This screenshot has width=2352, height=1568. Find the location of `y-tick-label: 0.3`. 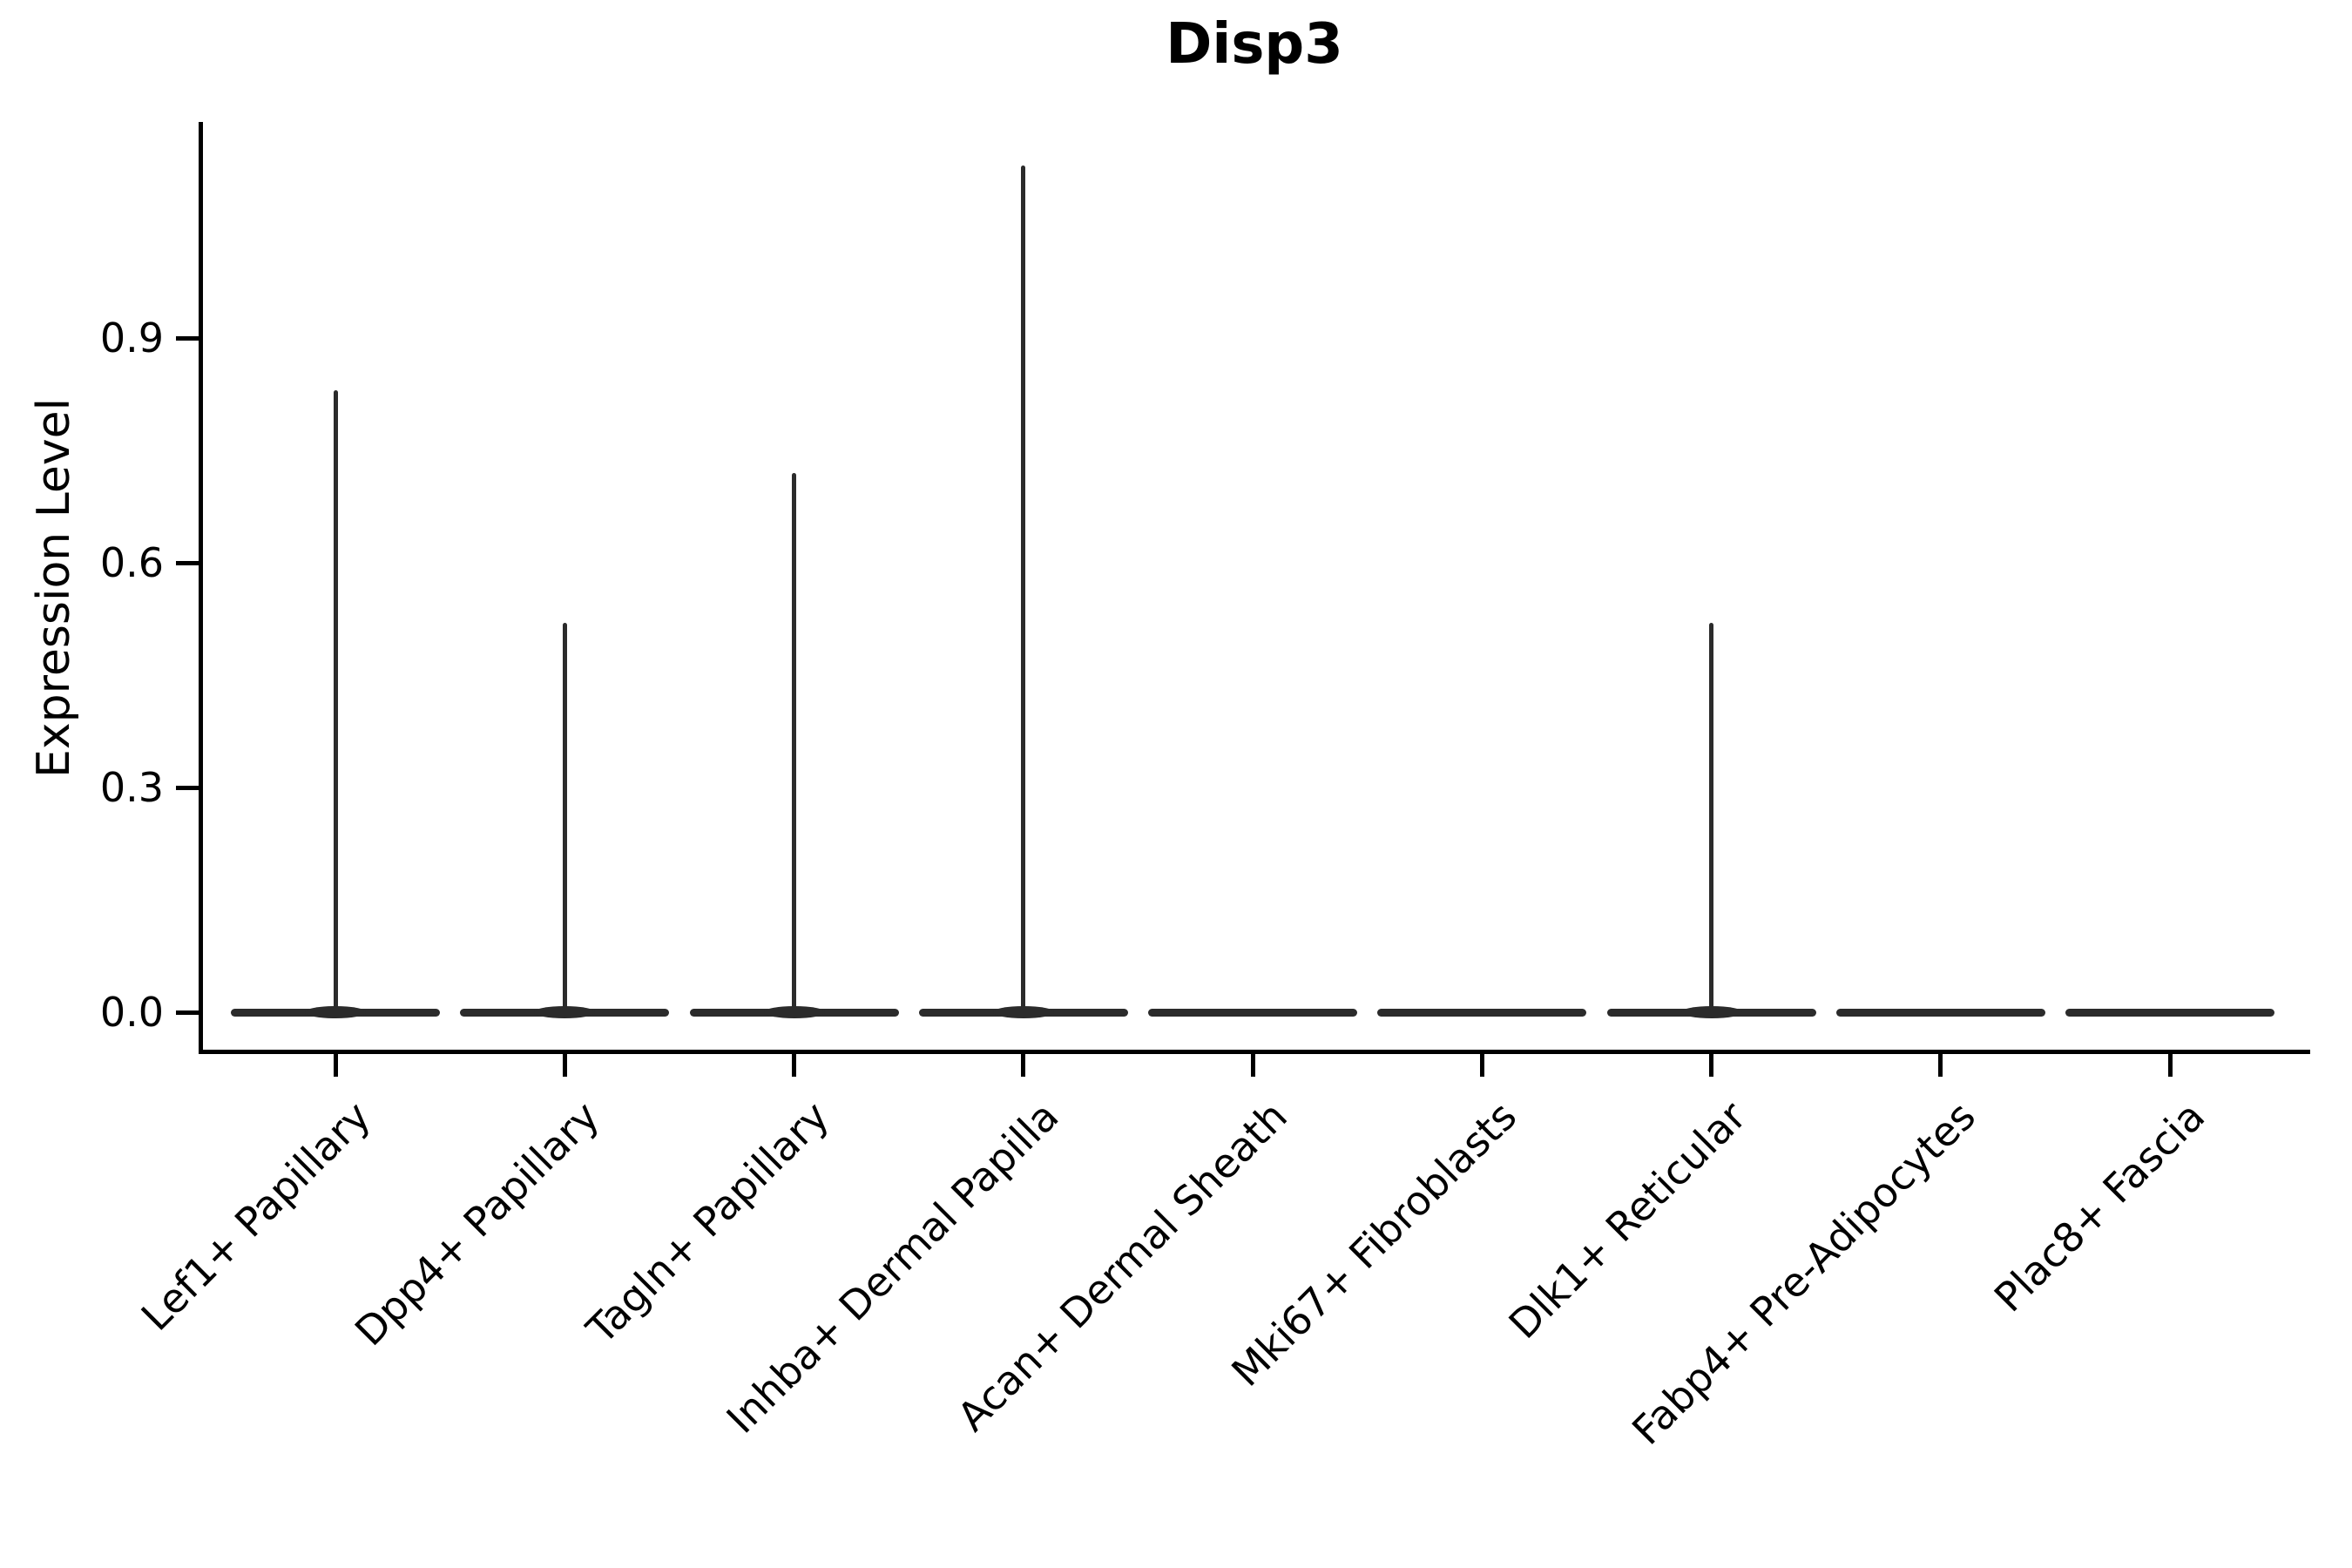

y-tick-label: 0.3 is located at coordinates (131, 787).